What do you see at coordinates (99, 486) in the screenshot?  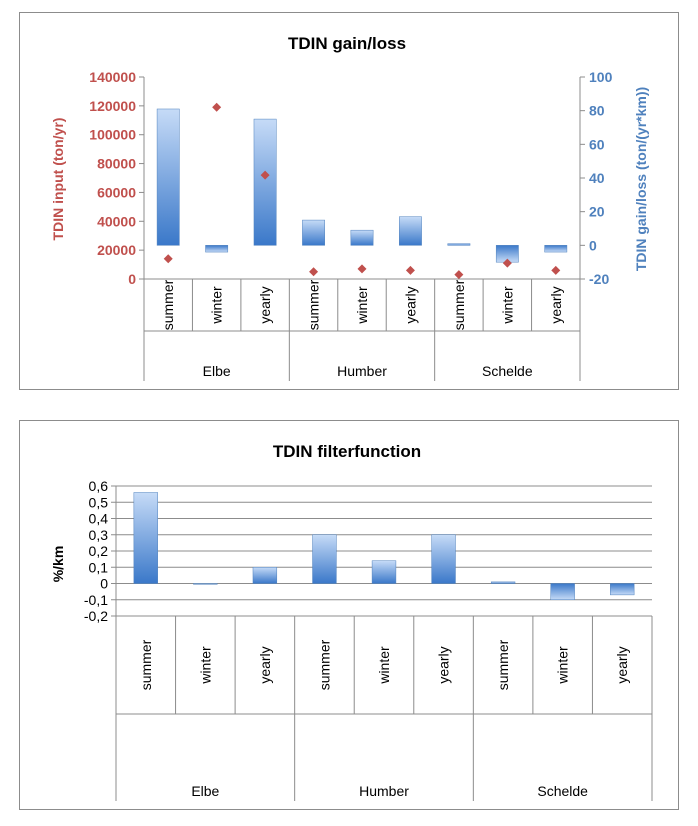 I see `y-tick-label: 0,6` at bounding box center [99, 486].